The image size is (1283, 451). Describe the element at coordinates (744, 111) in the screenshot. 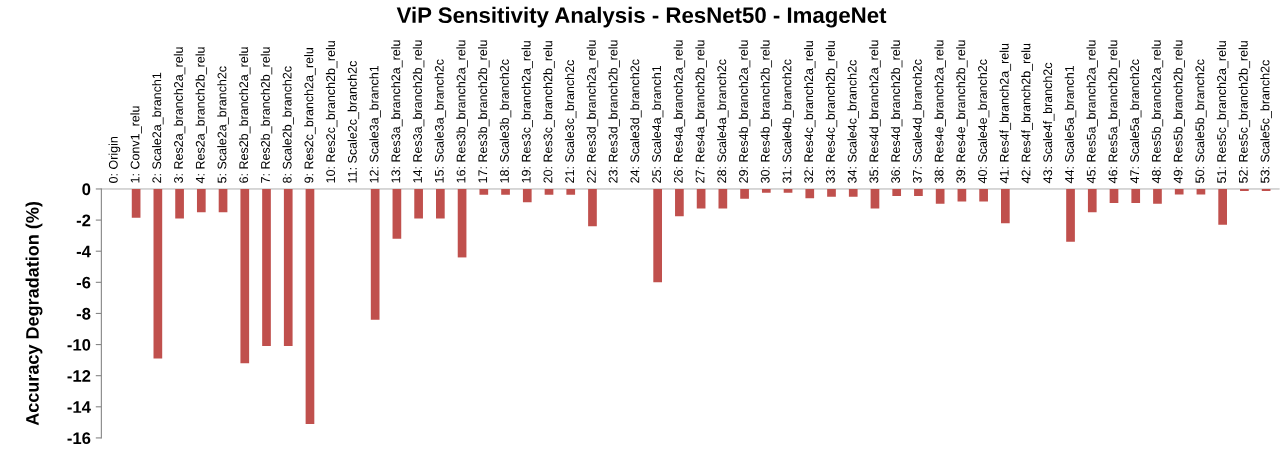

I see `x-tick-label: 29: Res4b_branch2a_relu` at that location.